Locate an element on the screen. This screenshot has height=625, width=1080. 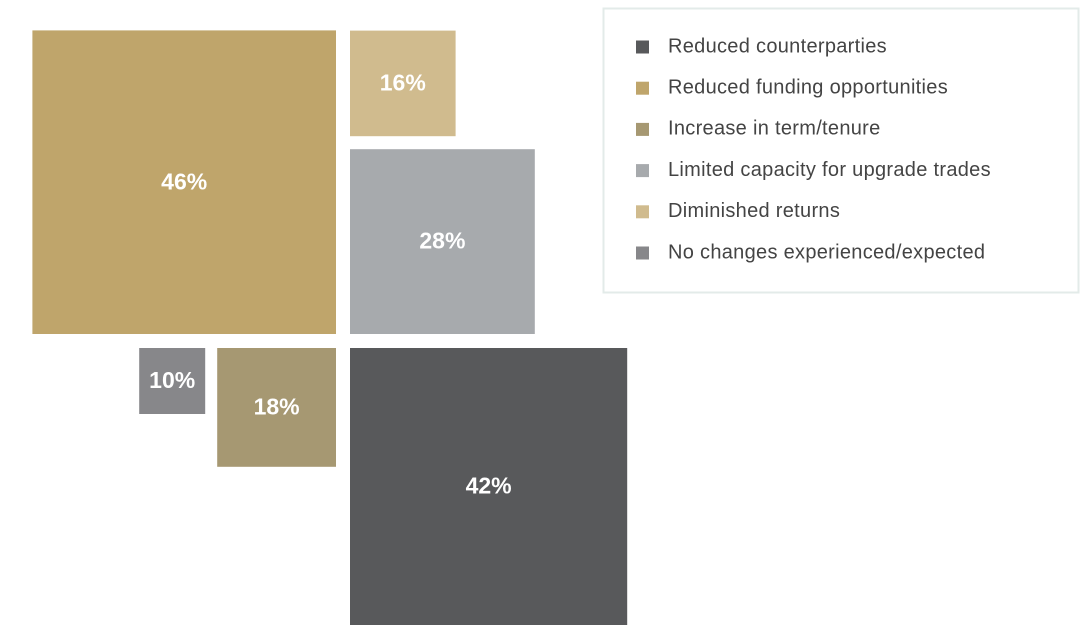
legend-label: No changes experienced/expected is located at coordinates (826, 252).